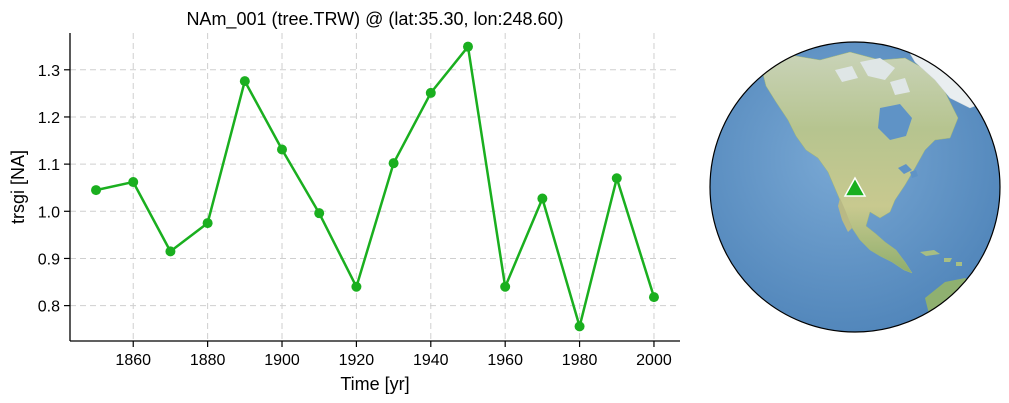  I want to click on y-tick-label: 1.0, so click(49, 212).